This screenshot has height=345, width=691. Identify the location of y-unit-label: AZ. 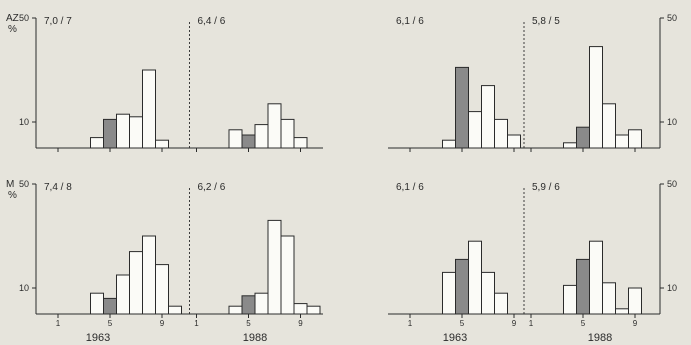
(12, 18).